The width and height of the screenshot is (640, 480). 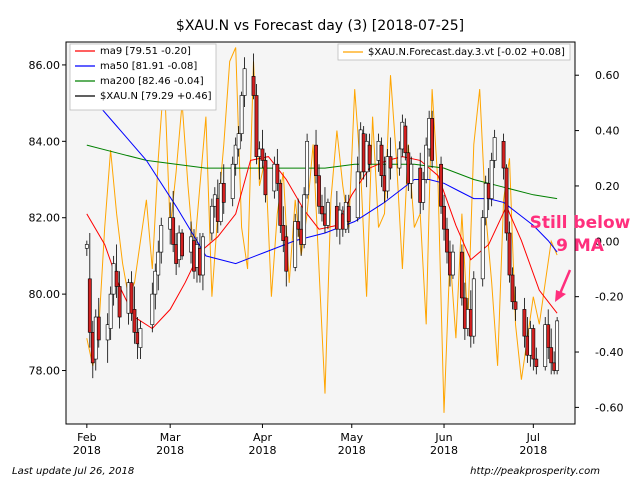 I want to click on footer-last-update: Last update Jul 26, 2018, so click(x=73, y=471).